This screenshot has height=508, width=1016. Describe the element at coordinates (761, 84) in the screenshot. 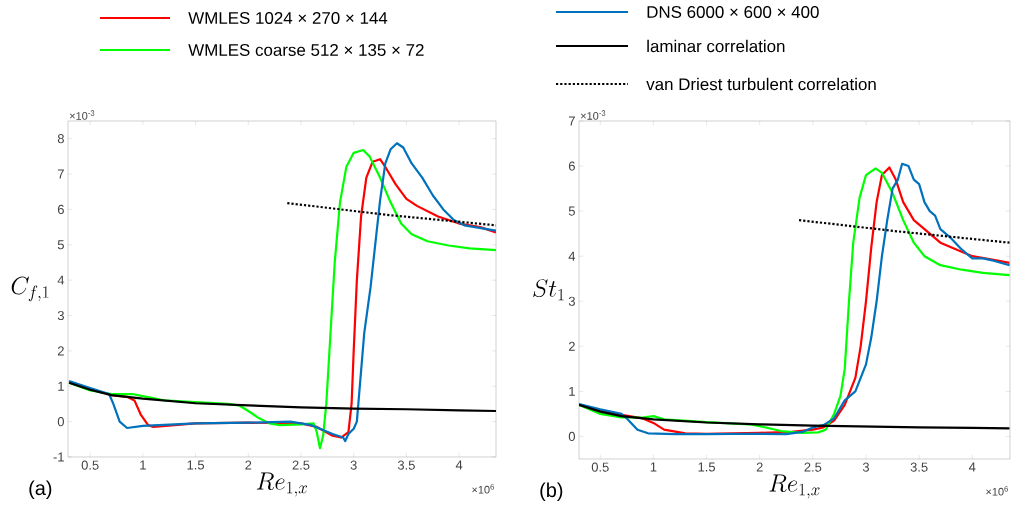

I see `legend-label: van Driest turbulent correlation` at that location.